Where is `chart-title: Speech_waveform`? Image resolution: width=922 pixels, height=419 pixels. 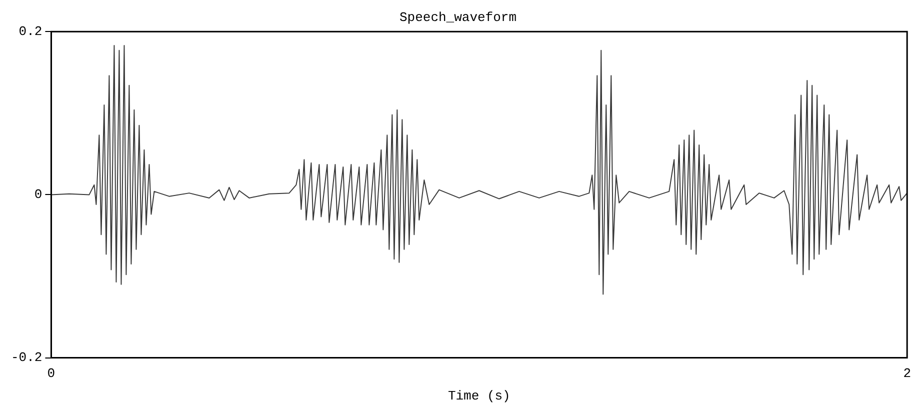
chart-title: Speech_waveform is located at coordinates (458, 18).